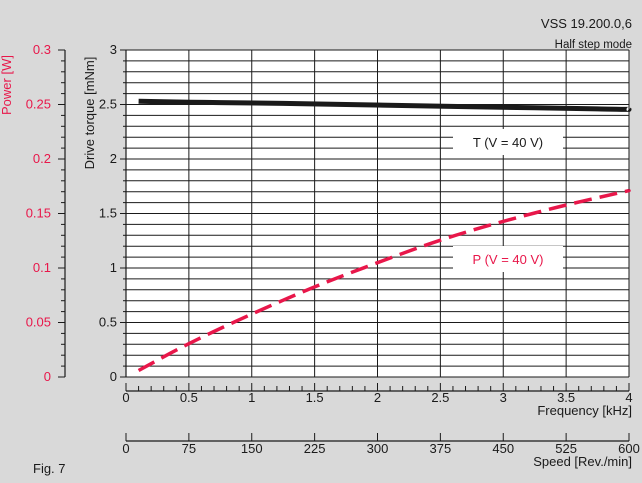  Describe the element at coordinates (89, 113) in the screenshot. I see `y-axis-label: Drive torque [mNm]` at that location.